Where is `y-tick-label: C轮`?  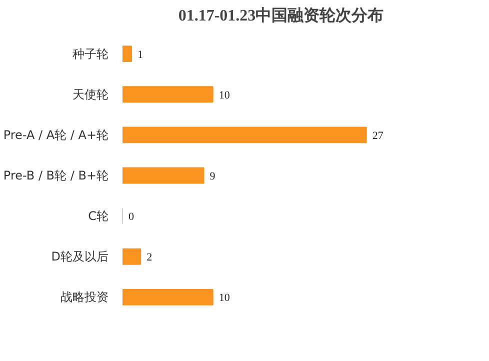
y-tick-label: C轮 is located at coordinates (98, 216).